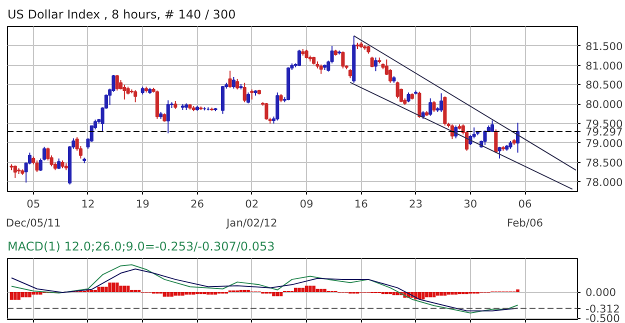 This screenshot has height=323, width=625. I want to click on text: Dec/05/11, so click(33, 223).